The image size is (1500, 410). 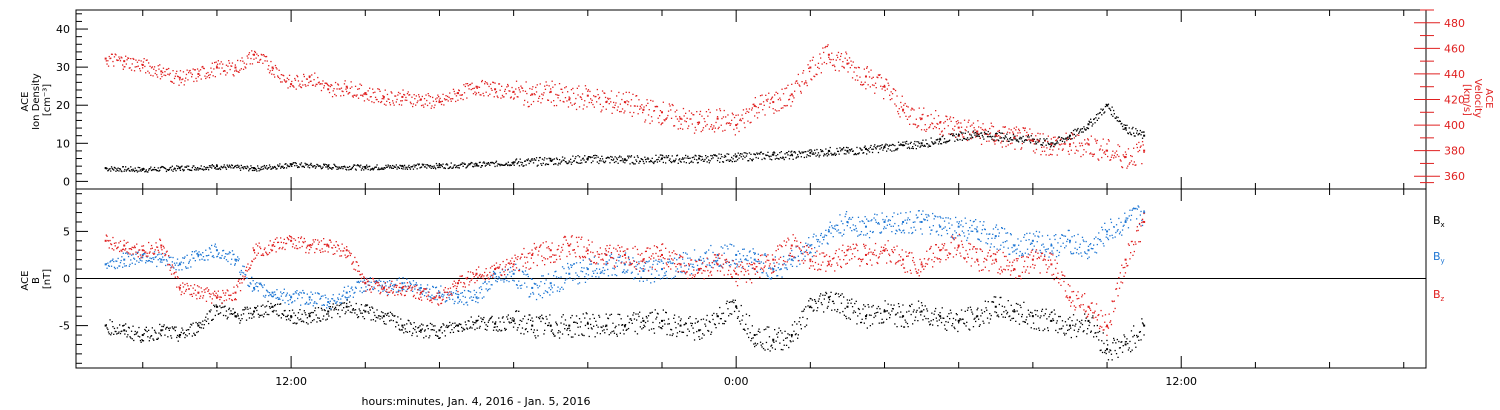 What do you see at coordinates (63, 143) in the screenshot?
I see `density-tick-label-1: 10` at bounding box center [63, 143].